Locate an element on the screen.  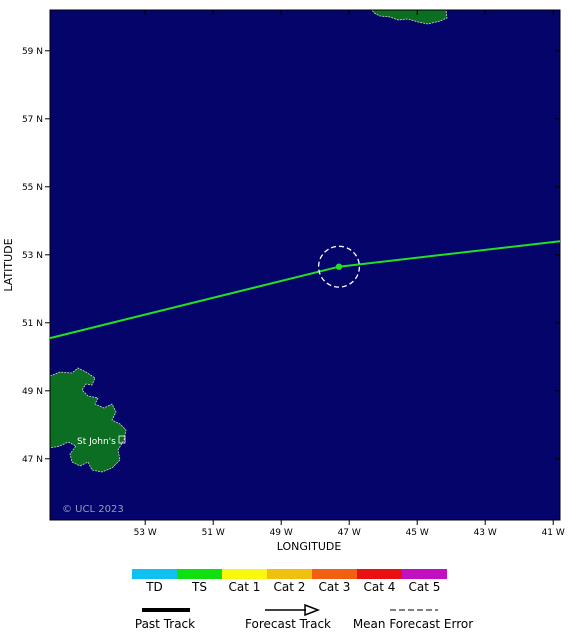
lat-tick-label: 55 N is located at coordinates (32, 188).